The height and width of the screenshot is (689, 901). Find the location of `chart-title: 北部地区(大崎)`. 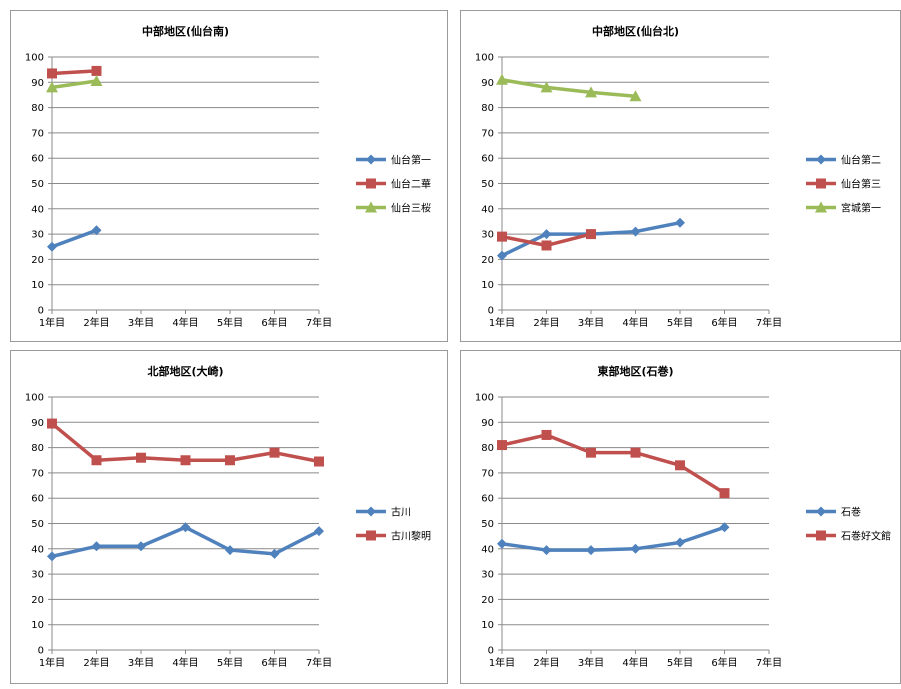

chart-title: 北部地区(大崎) is located at coordinates (185, 371).